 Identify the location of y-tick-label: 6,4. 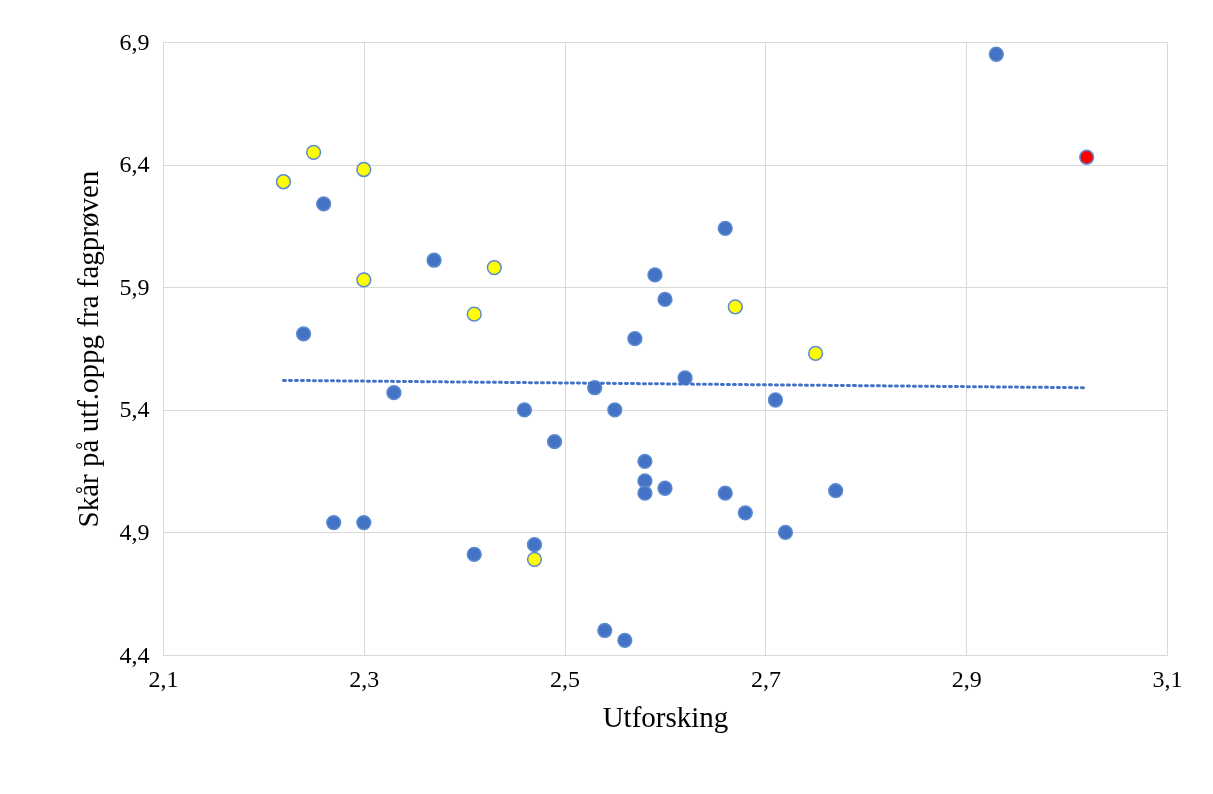
(134, 164).